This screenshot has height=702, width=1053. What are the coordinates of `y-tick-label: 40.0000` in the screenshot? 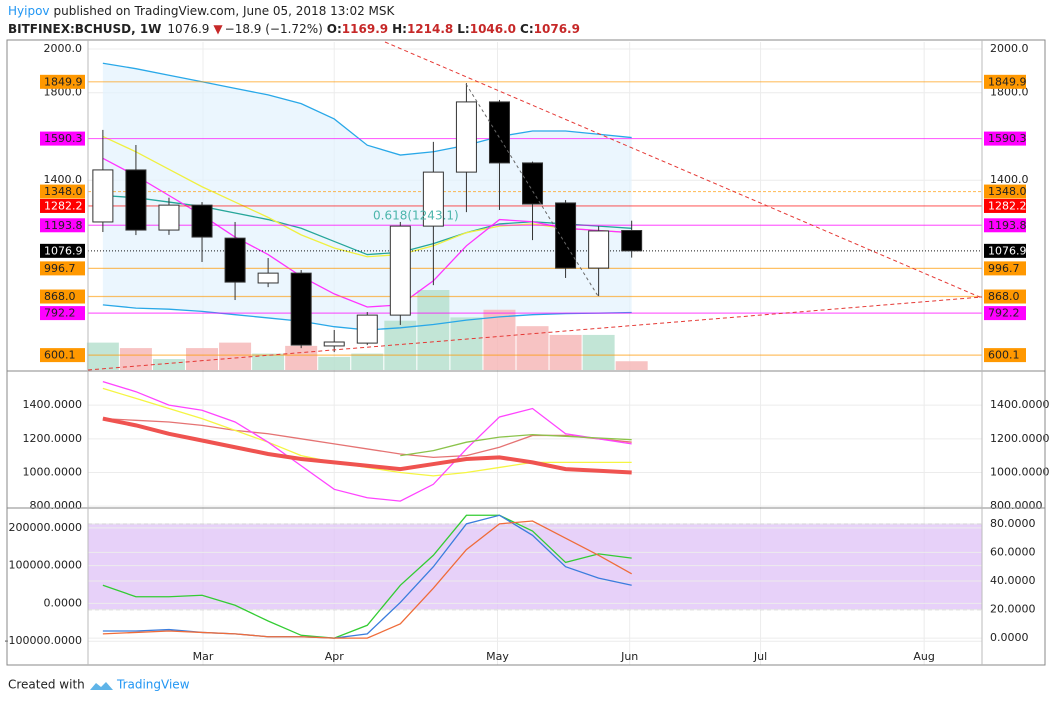 It's located at (1013, 580).